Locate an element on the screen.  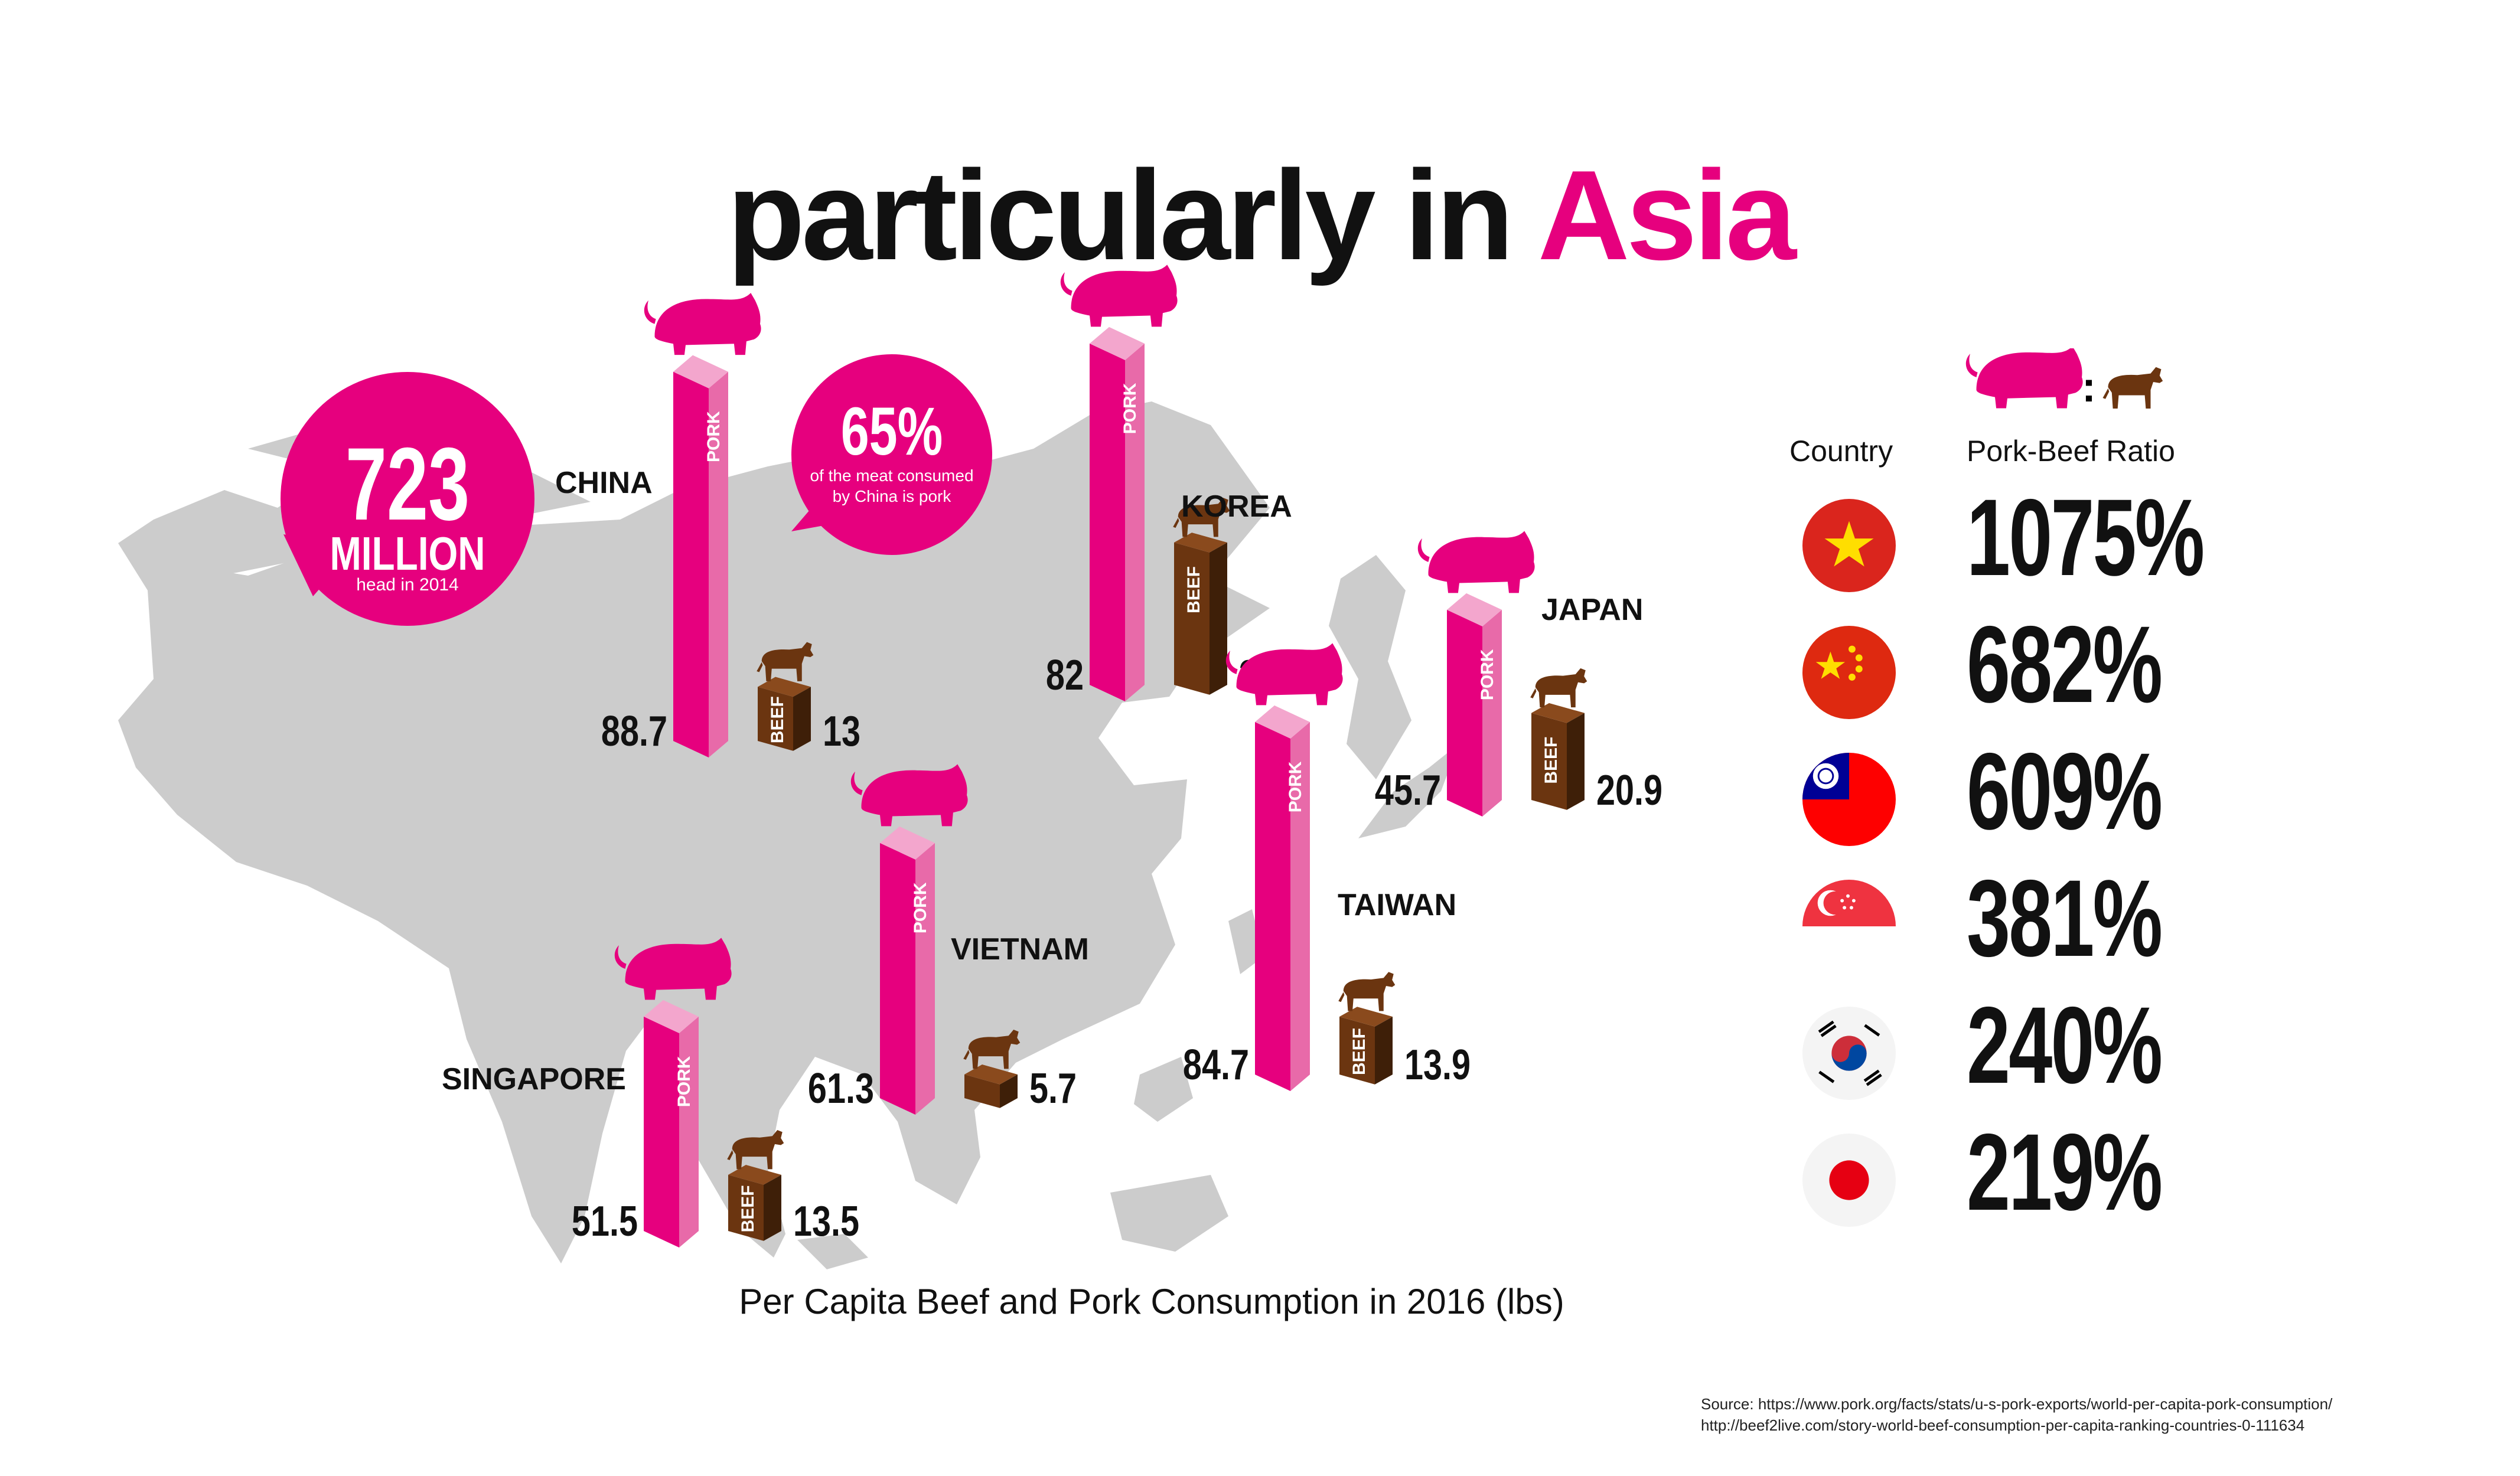
country-group-japan: PORK 45.7 BEEF 20.9 JAPAN is located at coordinates (1518, 674).